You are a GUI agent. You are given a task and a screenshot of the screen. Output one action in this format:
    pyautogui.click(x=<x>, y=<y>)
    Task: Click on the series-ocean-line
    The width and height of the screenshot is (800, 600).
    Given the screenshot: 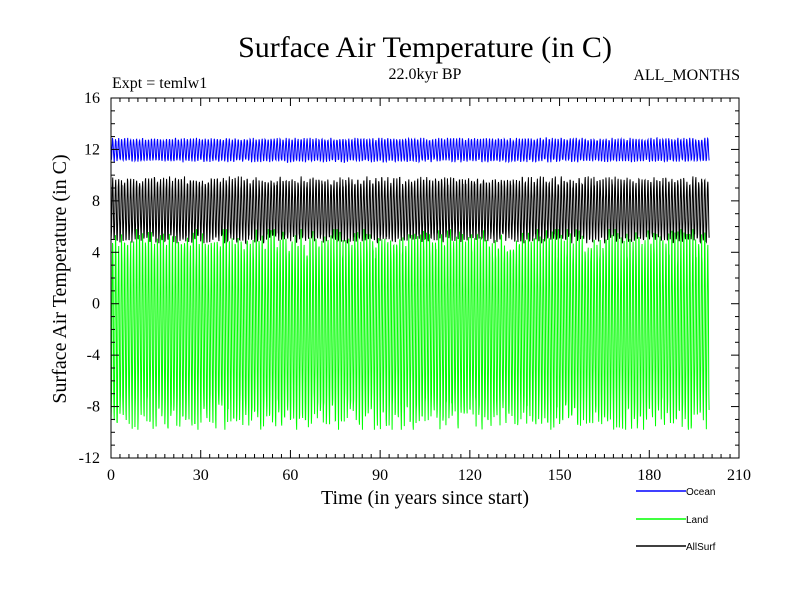 What is the action you would take?
    pyautogui.click(x=410, y=150)
    